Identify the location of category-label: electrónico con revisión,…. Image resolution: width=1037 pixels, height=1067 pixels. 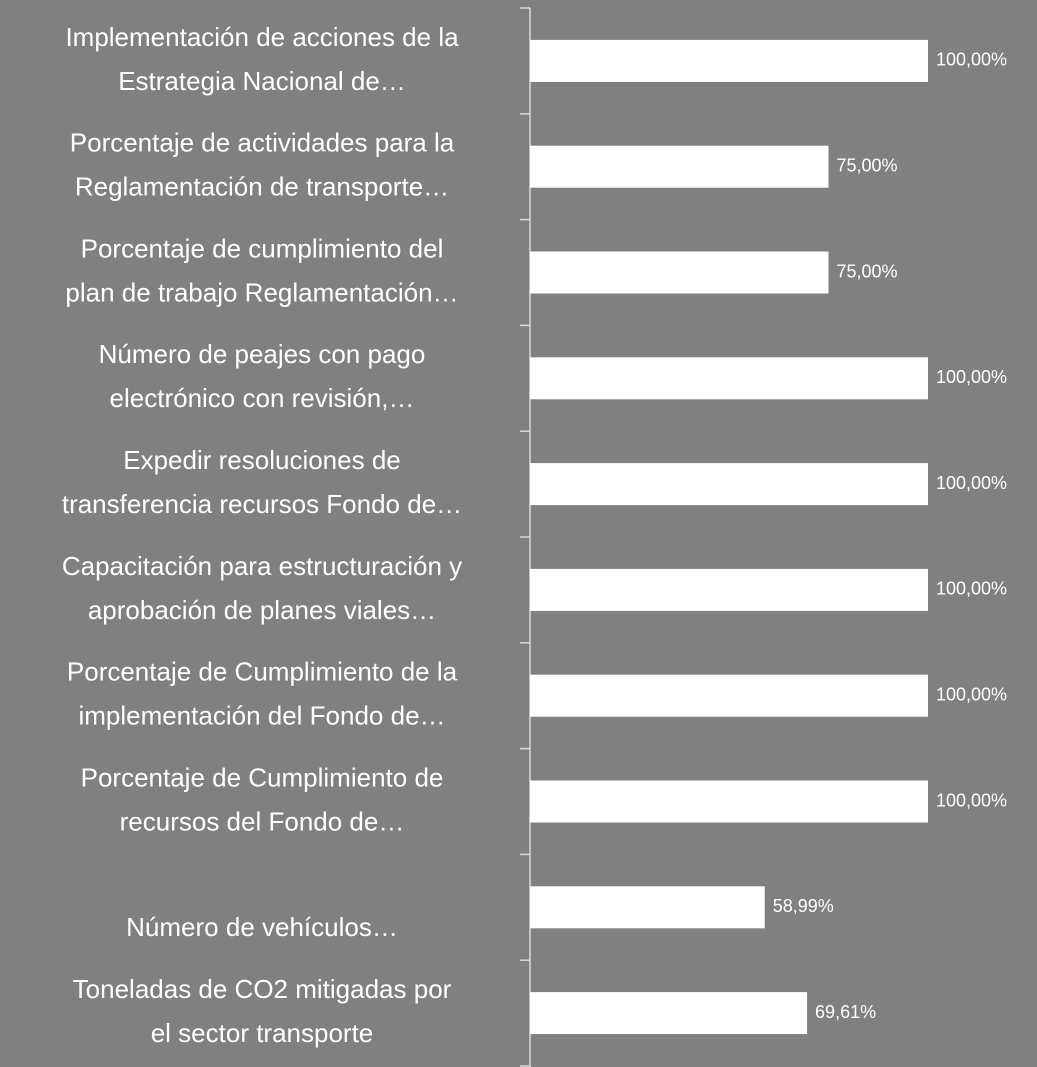
(262, 398).